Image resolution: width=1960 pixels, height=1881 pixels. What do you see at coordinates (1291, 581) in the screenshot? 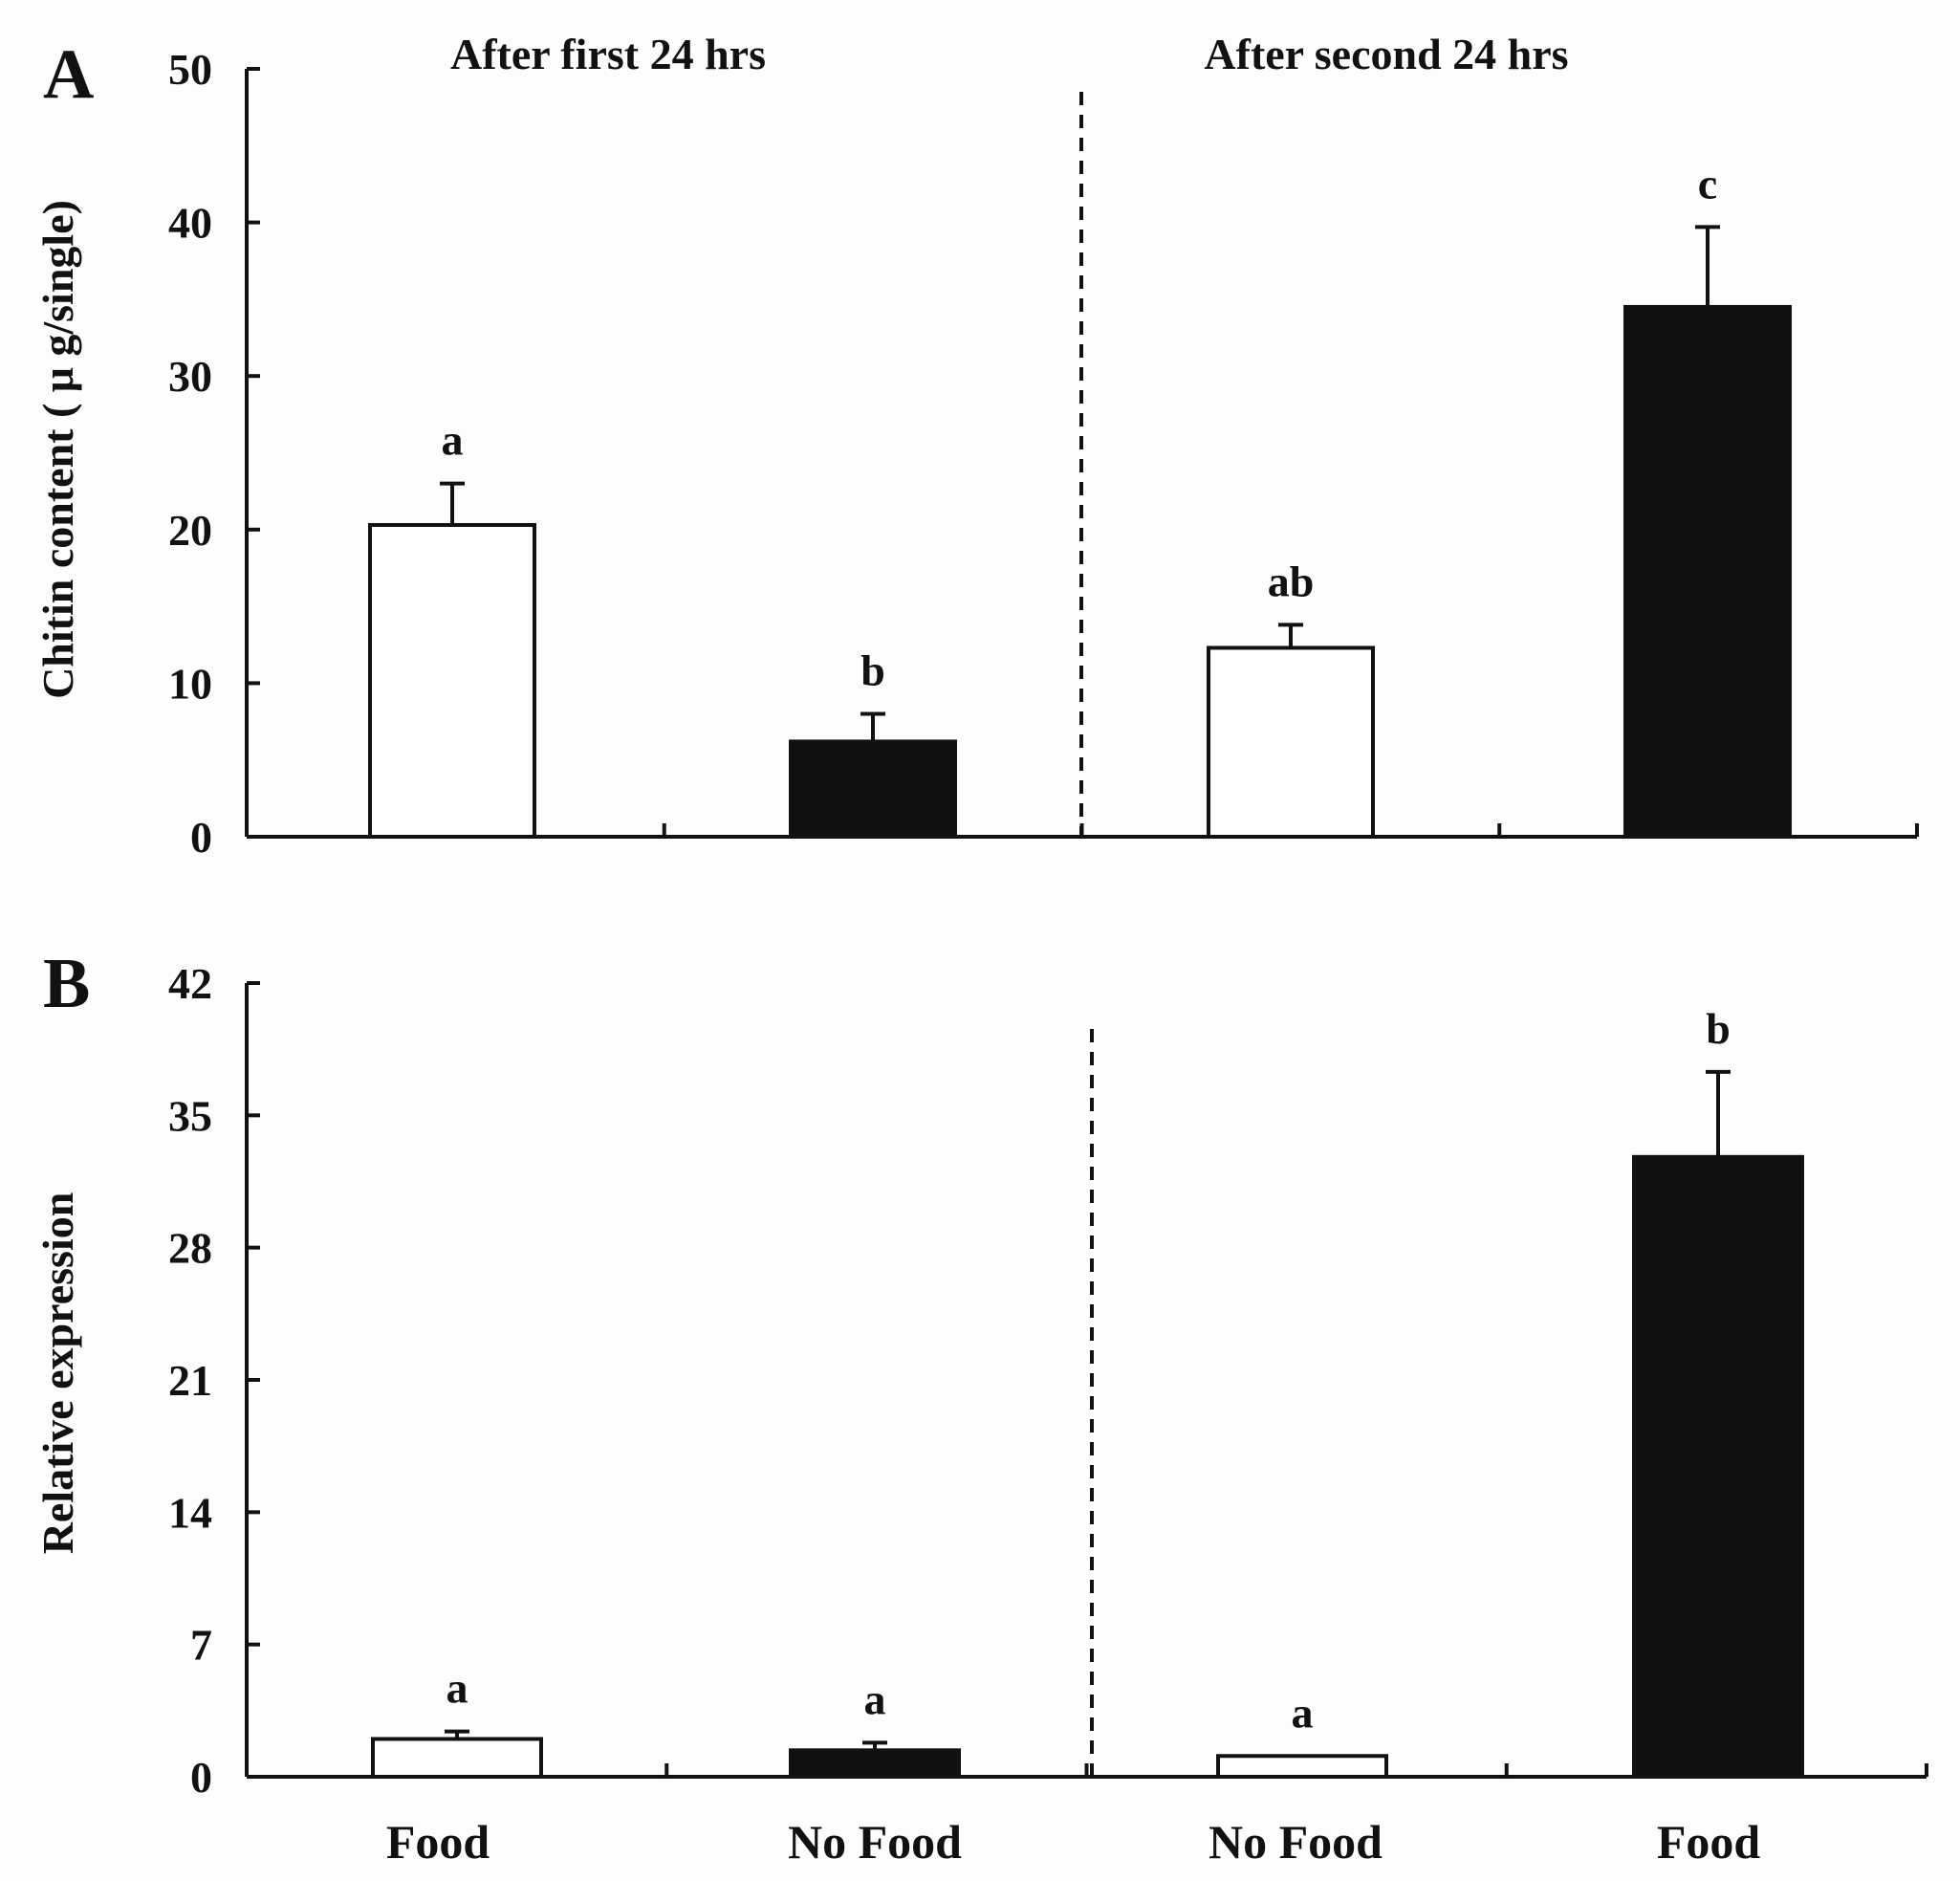
I see `significance-label: ab` at bounding box center [1291, 581].